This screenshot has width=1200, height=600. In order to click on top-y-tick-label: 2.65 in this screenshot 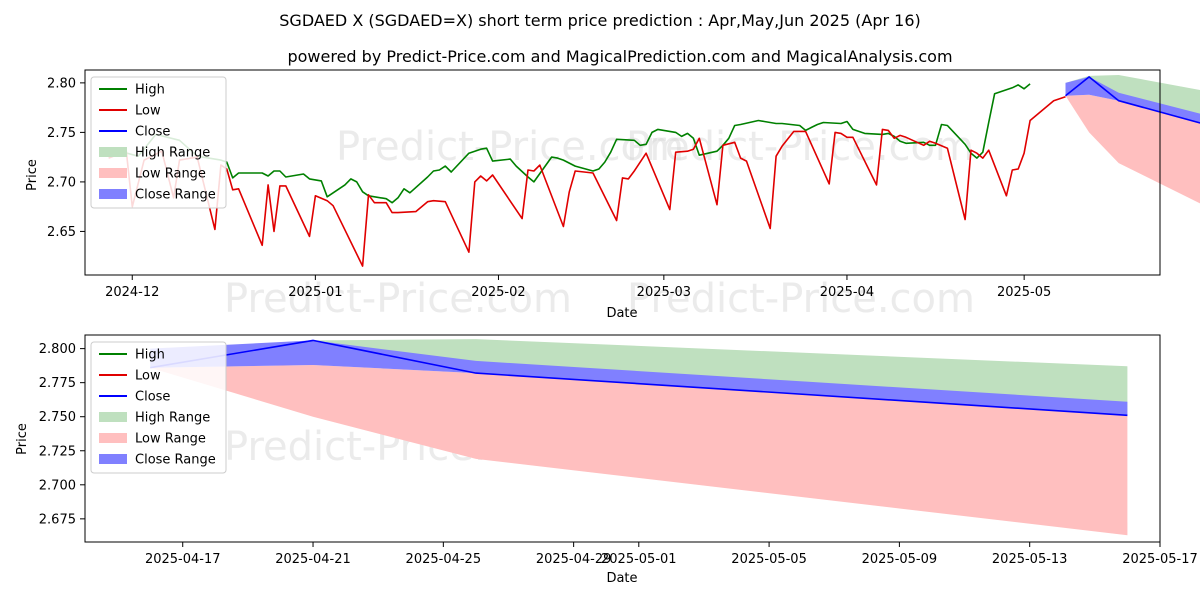, I will do `click(61, 232)`.